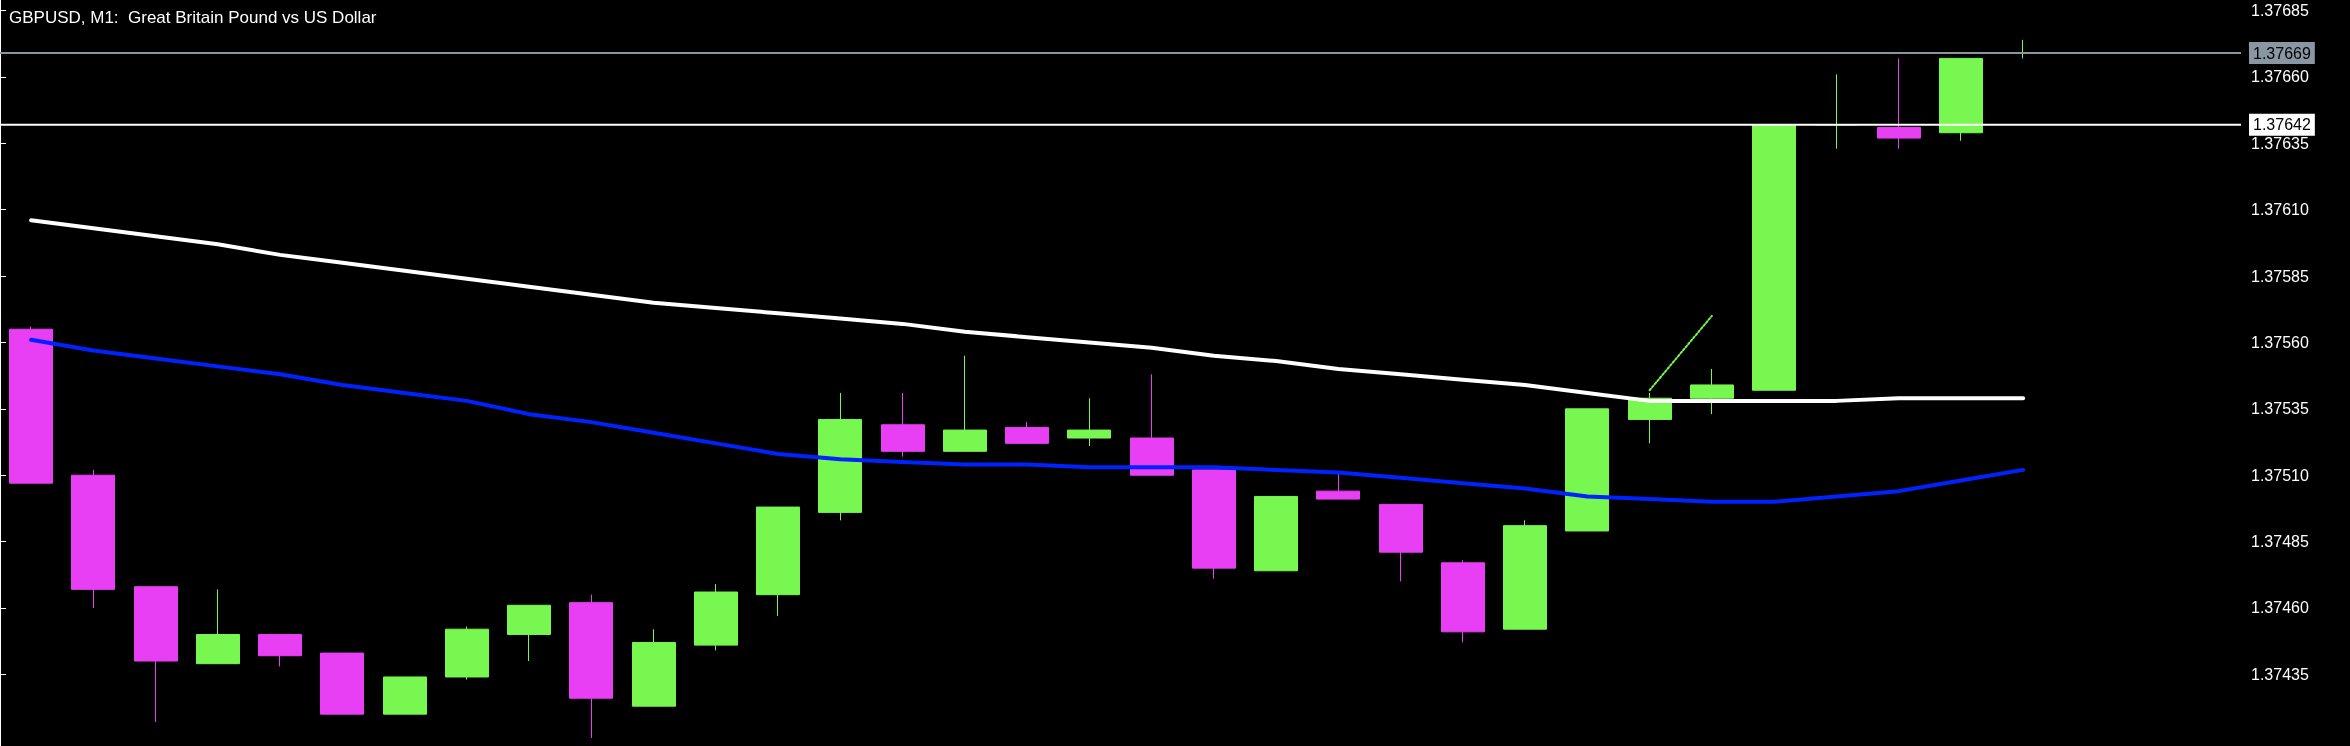 The width and height of the screenshot is (2350, 746). I want to click on y-tick-label: 1.37660, so click(2280, 77).